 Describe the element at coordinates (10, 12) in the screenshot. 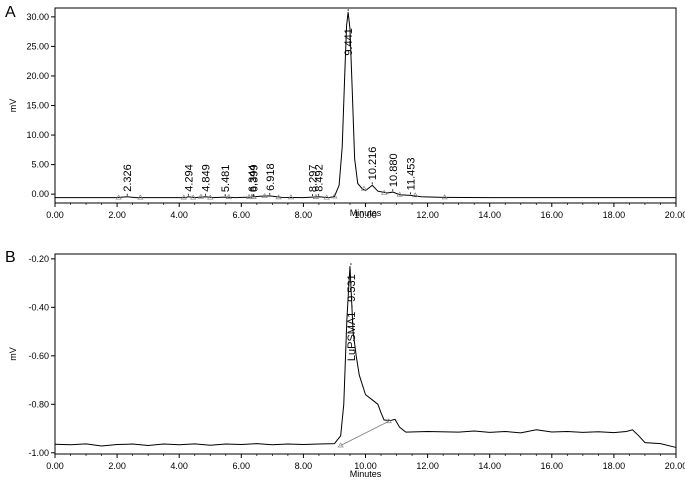

I see `panel-label: A` at that location.